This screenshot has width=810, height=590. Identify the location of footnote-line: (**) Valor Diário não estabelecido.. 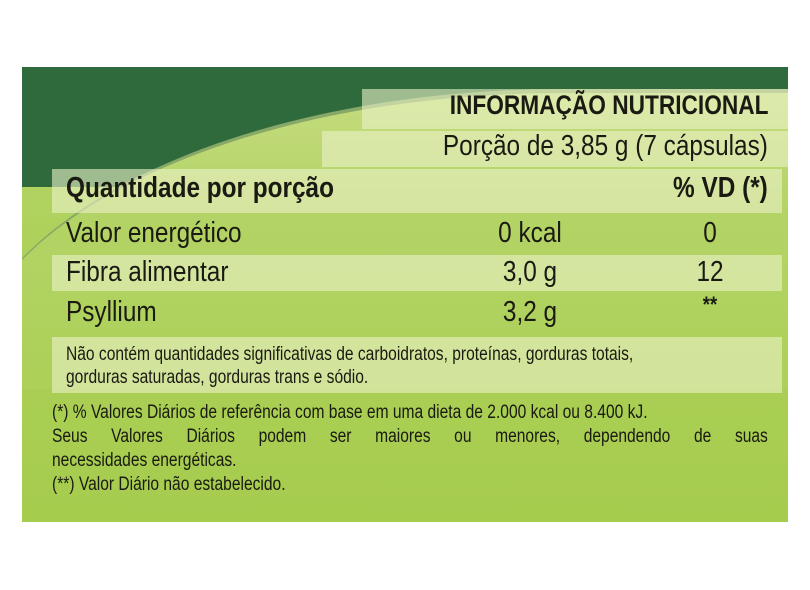
(169, 484).